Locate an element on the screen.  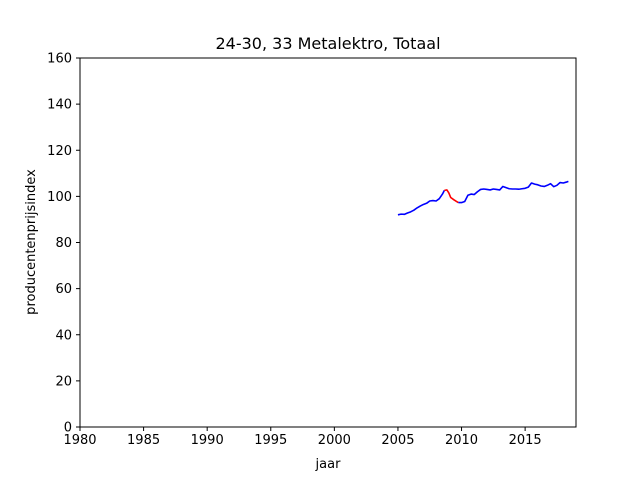
y-tick-label: 60 is located at coordinates (63, 289).